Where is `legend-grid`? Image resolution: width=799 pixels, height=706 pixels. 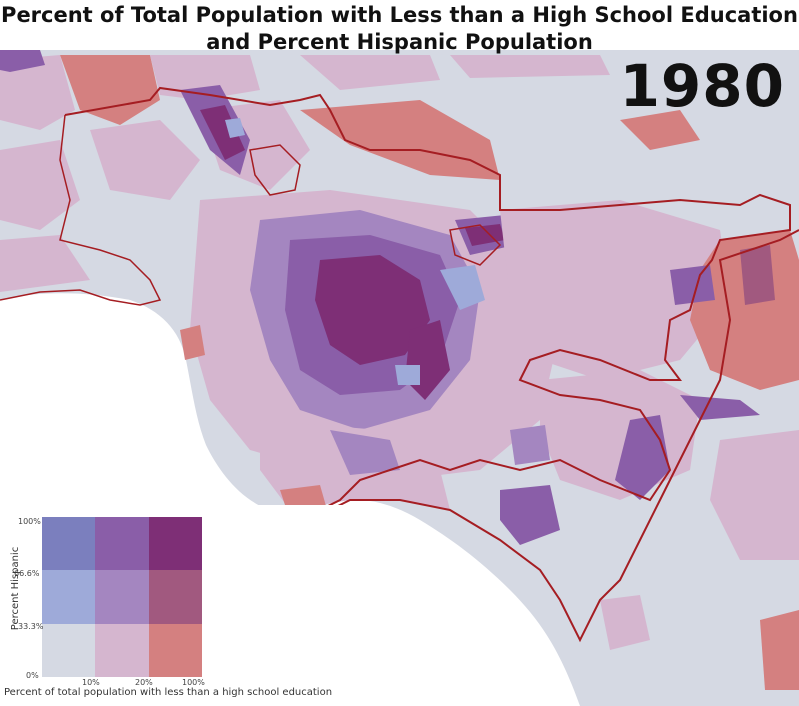 legend-grid is located at coordinates (122, 597).